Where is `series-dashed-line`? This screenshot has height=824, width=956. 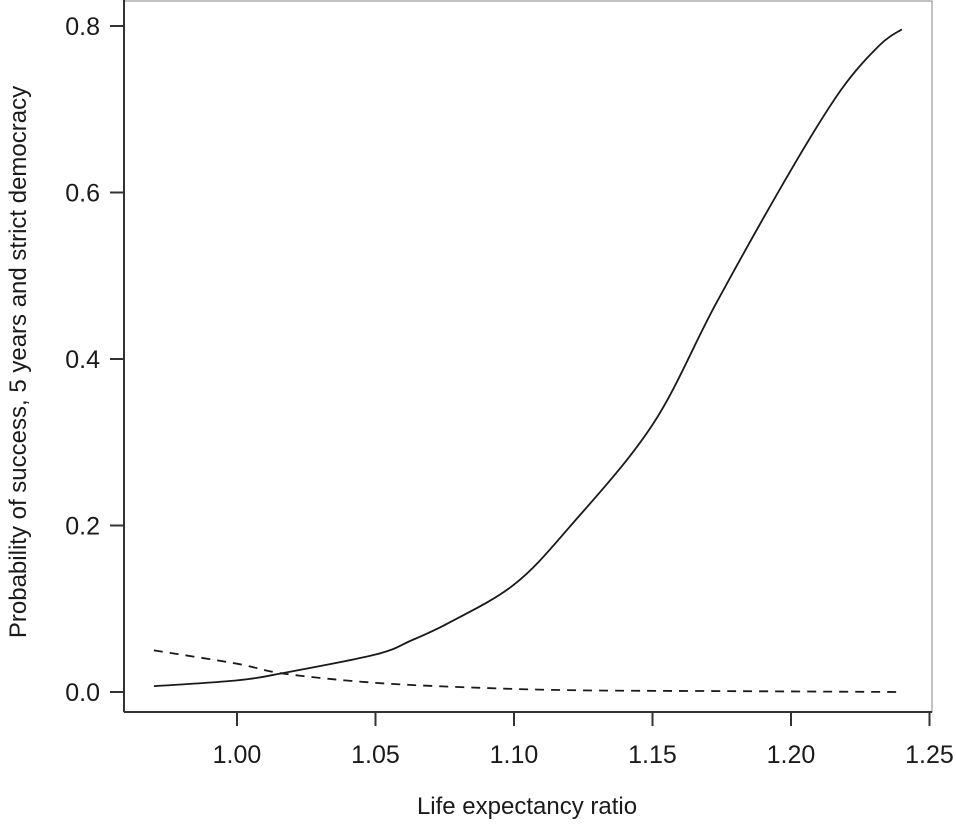 series-dashed-line is located at coordinates (527, 671).